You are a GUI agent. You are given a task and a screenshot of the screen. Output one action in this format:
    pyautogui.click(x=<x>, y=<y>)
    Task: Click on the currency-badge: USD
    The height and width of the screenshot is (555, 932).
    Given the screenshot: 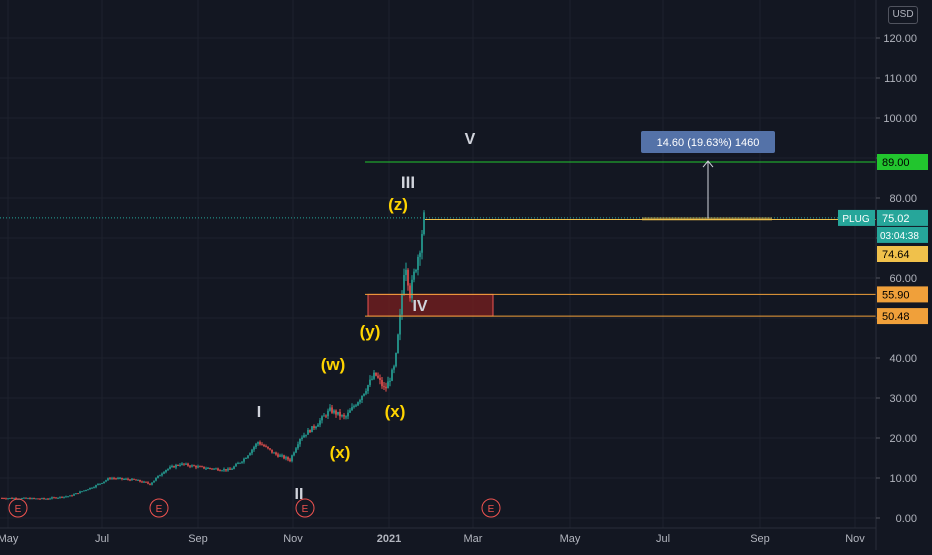 What is the action you would take?
    pyautogui.click(x=903, y=15)
    